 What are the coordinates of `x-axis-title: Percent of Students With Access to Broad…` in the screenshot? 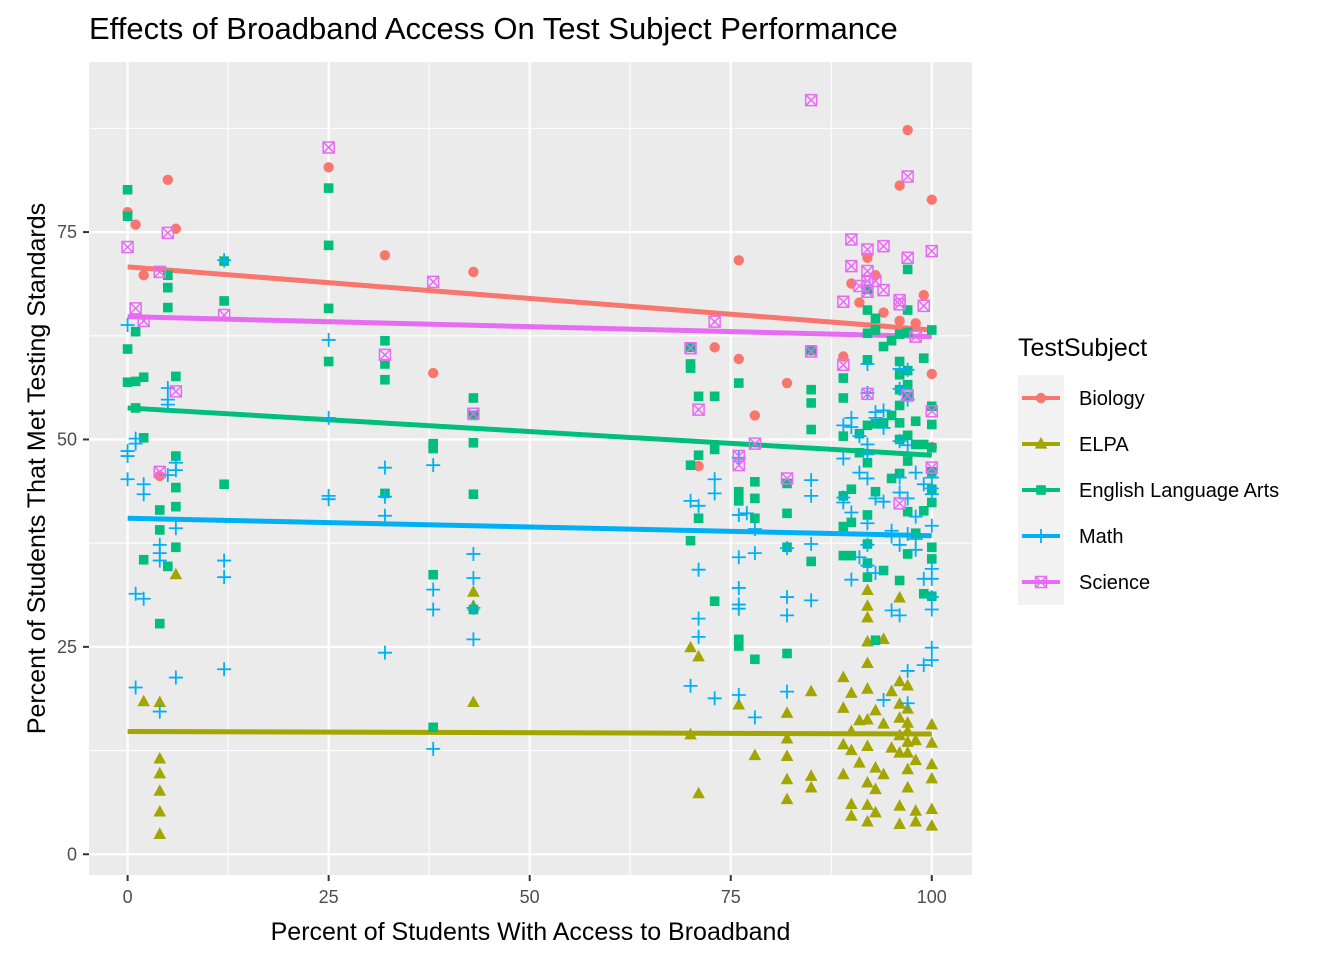 It's located at (531, 932).